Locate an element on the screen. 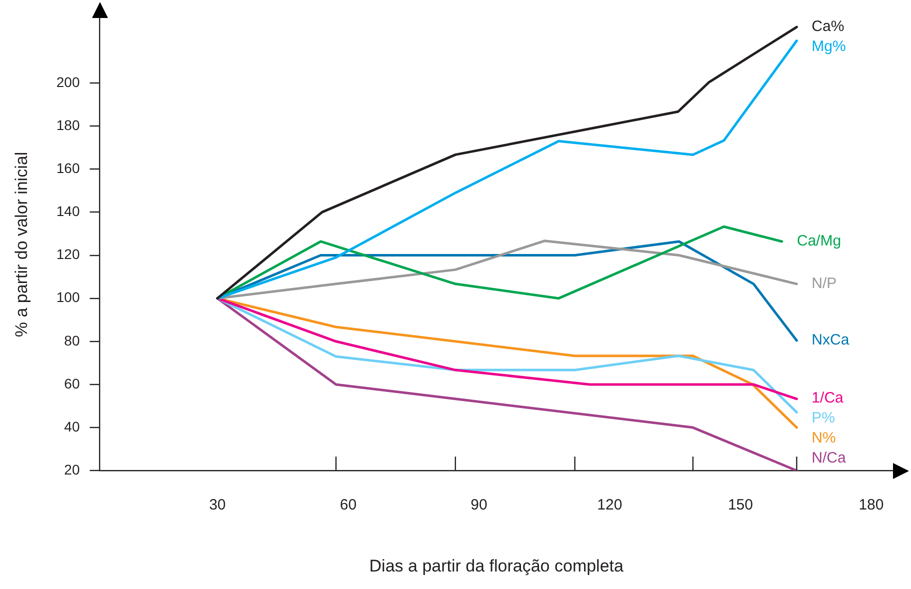 This screenshot has height=589, width=911. y-tick-label: 120 is located at coordinates (68, 254).